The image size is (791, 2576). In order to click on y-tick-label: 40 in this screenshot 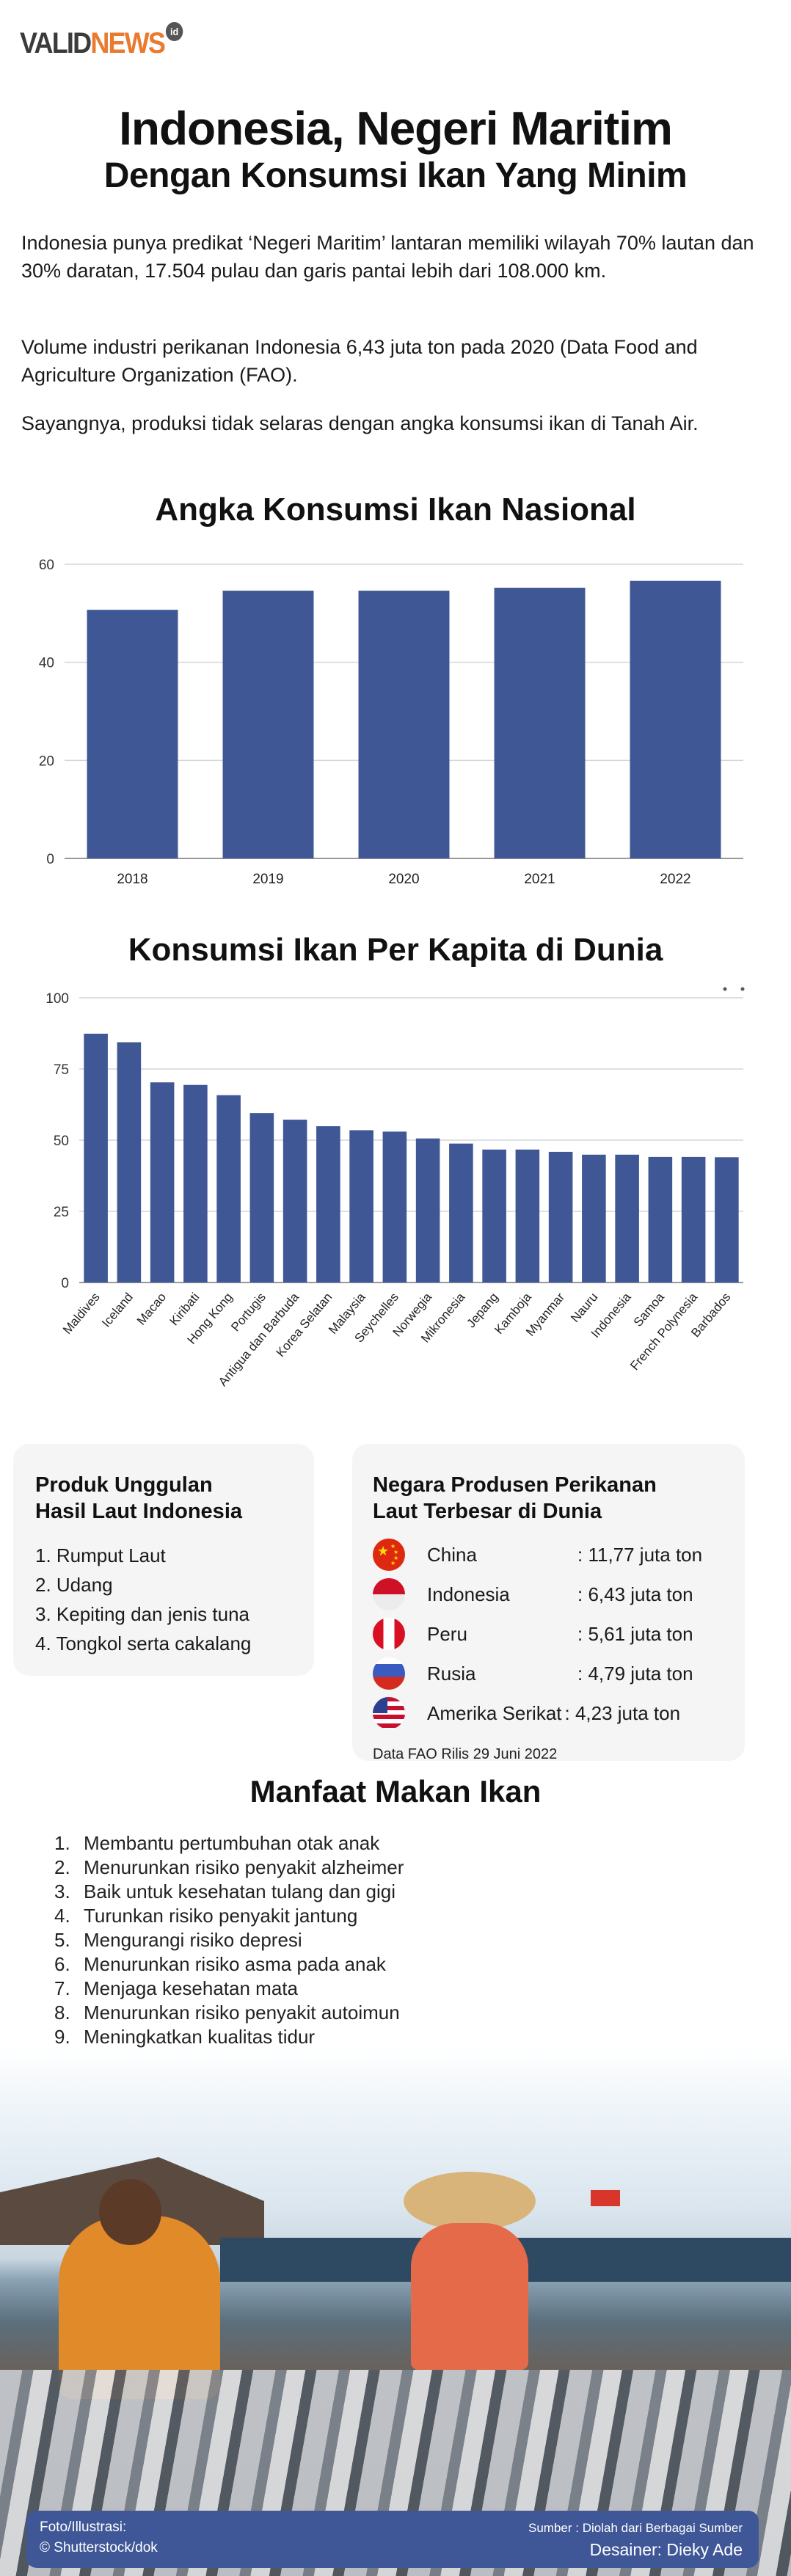, I will do `click(46, 663)`.